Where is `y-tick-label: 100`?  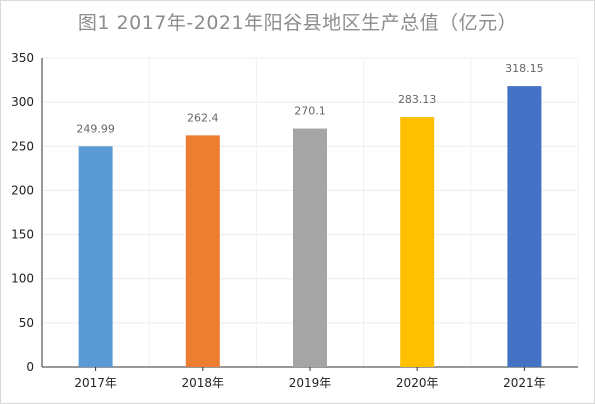
y-tick-label: 100 is located at coordinates (22, 279).